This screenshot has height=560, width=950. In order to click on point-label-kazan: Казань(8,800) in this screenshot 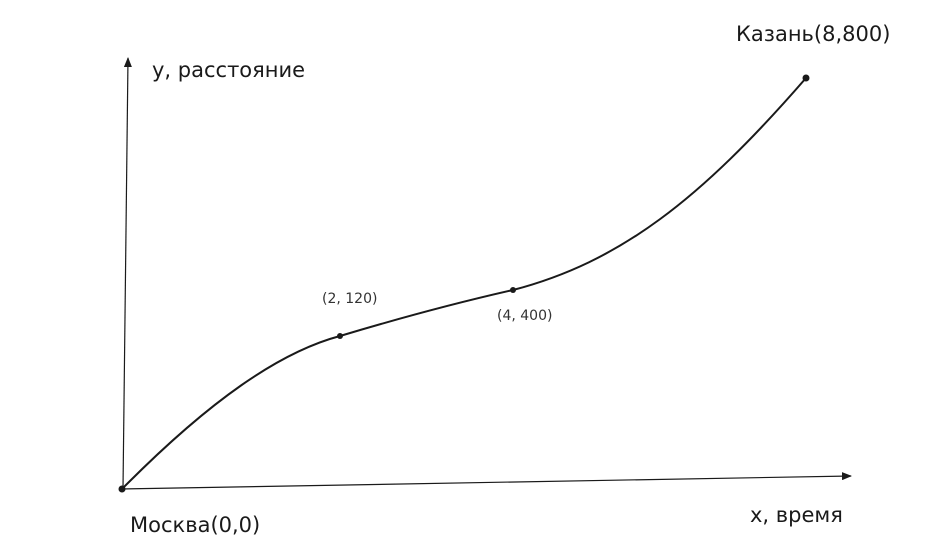, I will do `click(813, 34)`.